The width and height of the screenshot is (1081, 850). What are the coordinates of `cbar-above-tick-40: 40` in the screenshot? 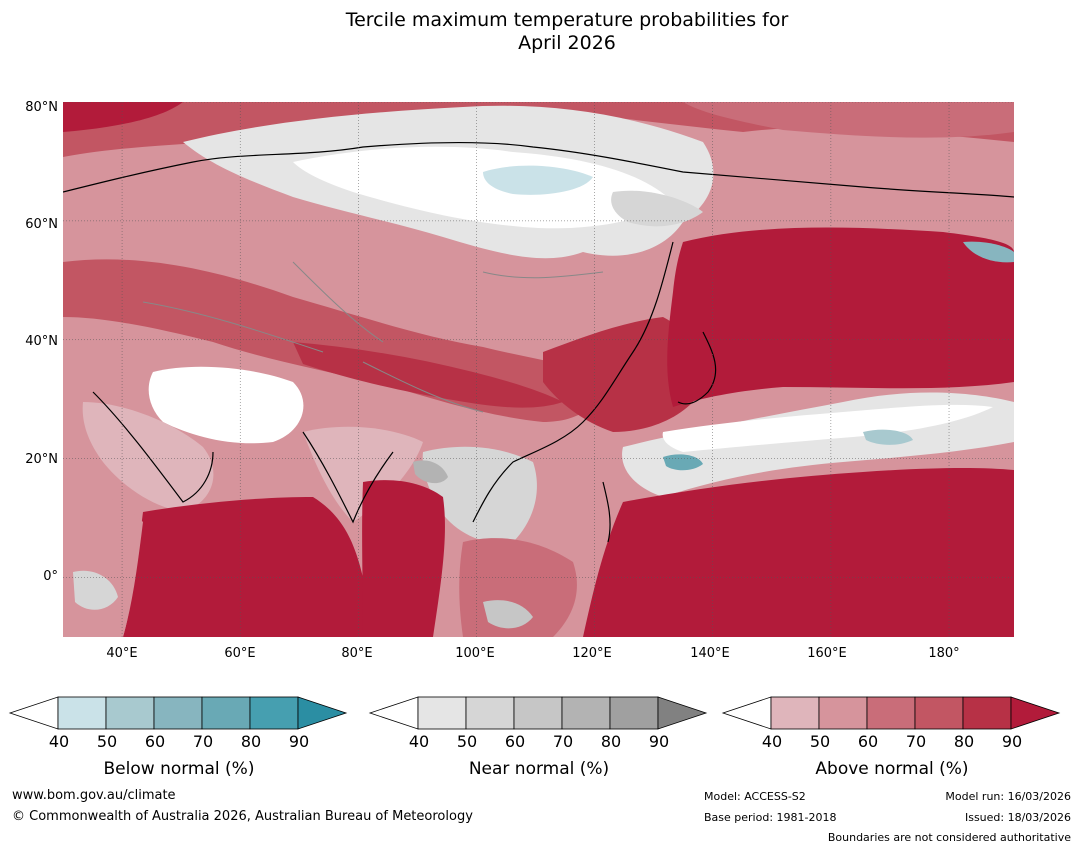 It's located at (772, 741).